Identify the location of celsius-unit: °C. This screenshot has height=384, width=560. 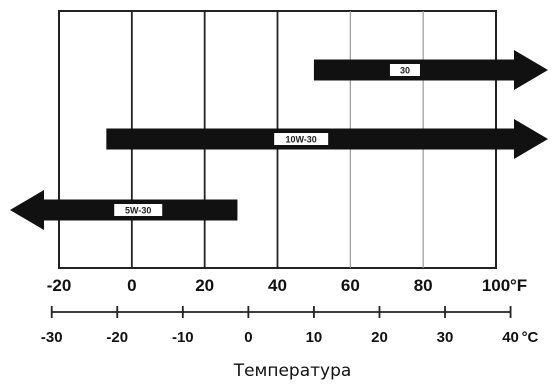
(530, 337).